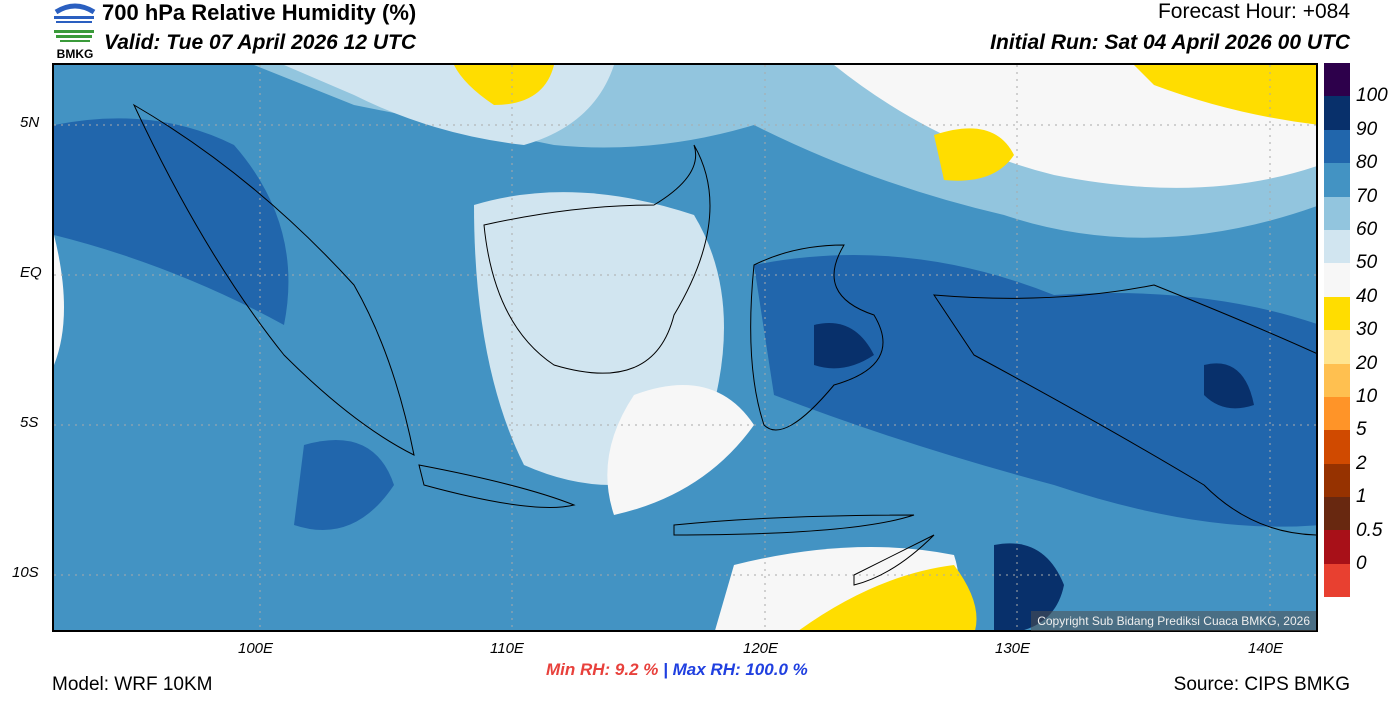  I want to click on map-title: 700 hPa Relative Humidity (%), so click(259, 12).